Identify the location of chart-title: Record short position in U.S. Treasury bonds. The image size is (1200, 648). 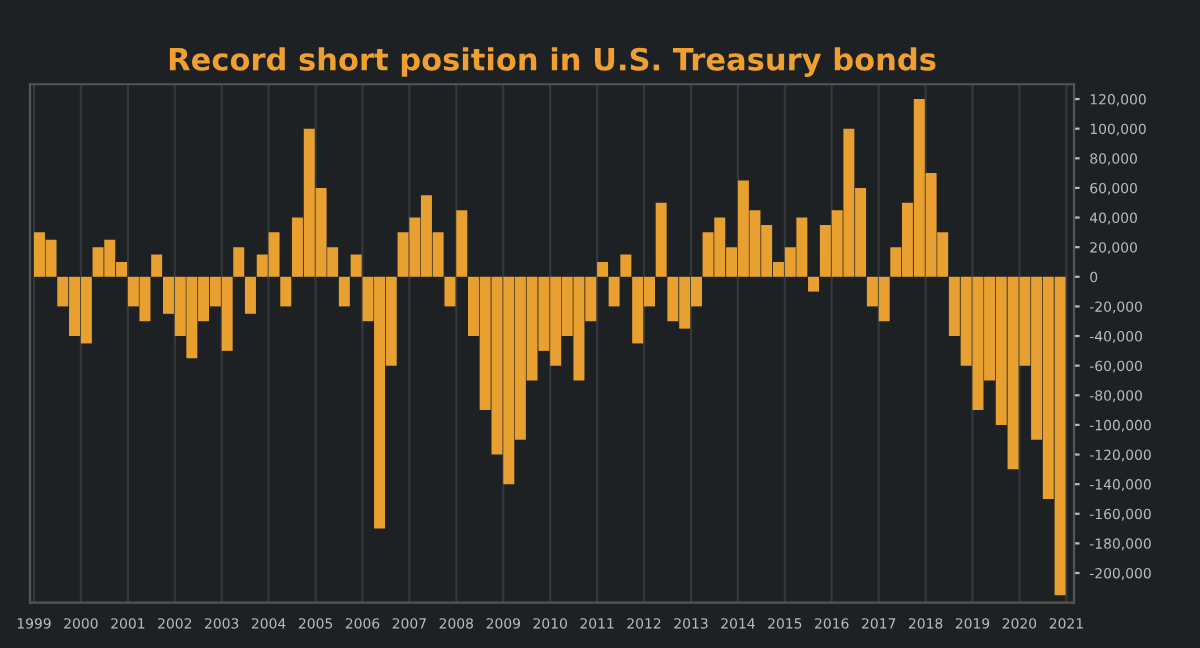
(552, 62).